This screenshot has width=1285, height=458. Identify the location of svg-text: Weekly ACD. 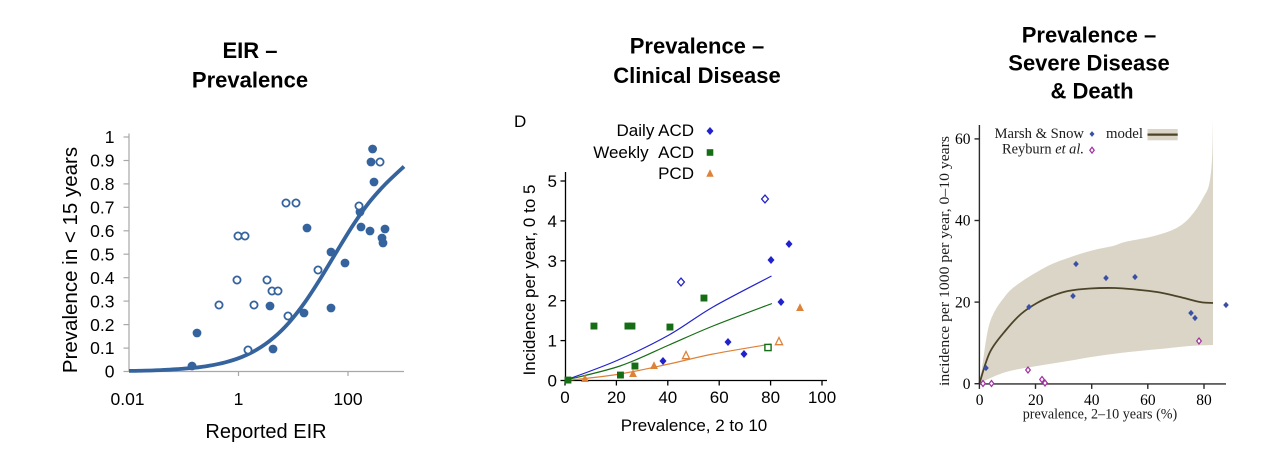
(643, 152).